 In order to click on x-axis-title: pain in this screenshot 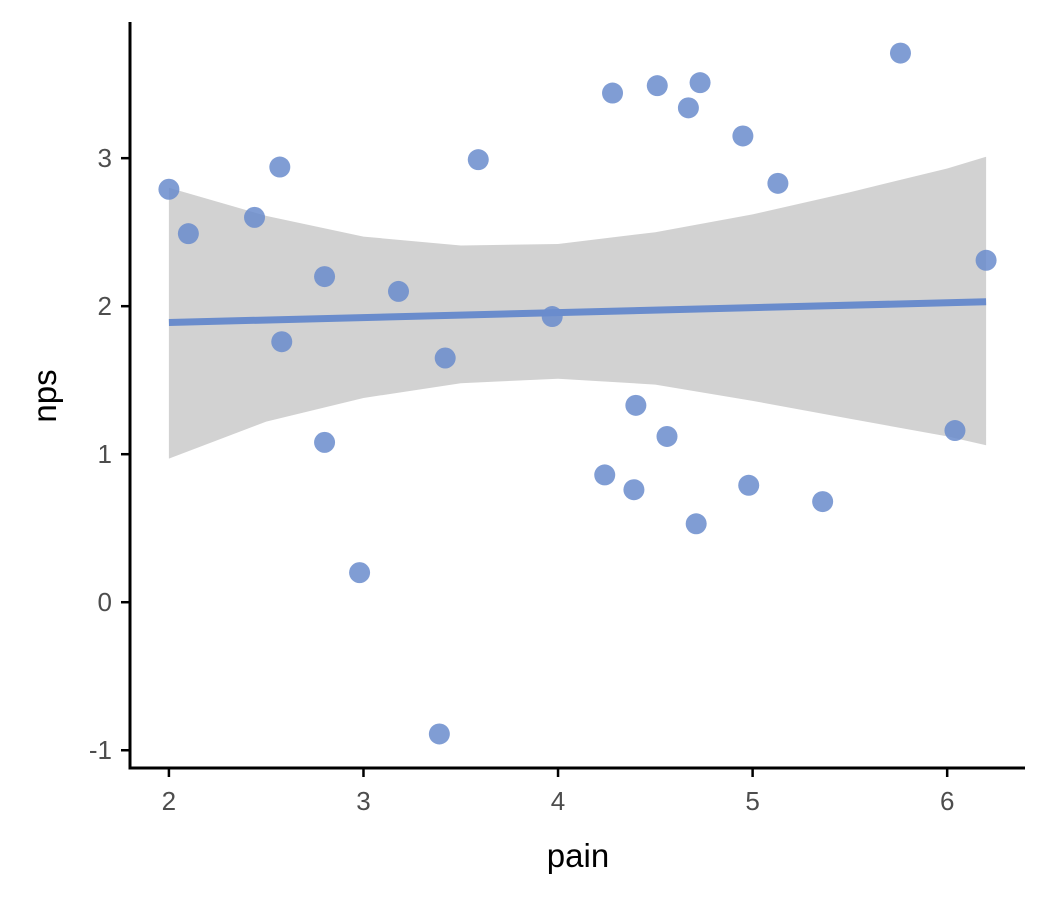, I will do `click(578, 855)`.